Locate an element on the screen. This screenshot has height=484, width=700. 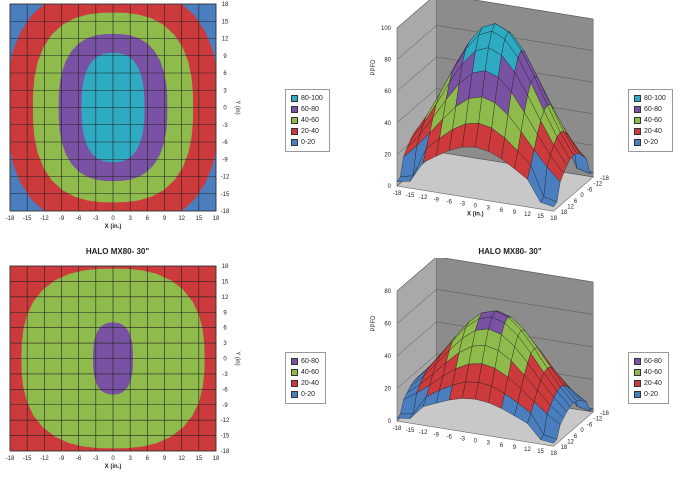
z-tick-label: 40 is located at coordinates (387, 357).